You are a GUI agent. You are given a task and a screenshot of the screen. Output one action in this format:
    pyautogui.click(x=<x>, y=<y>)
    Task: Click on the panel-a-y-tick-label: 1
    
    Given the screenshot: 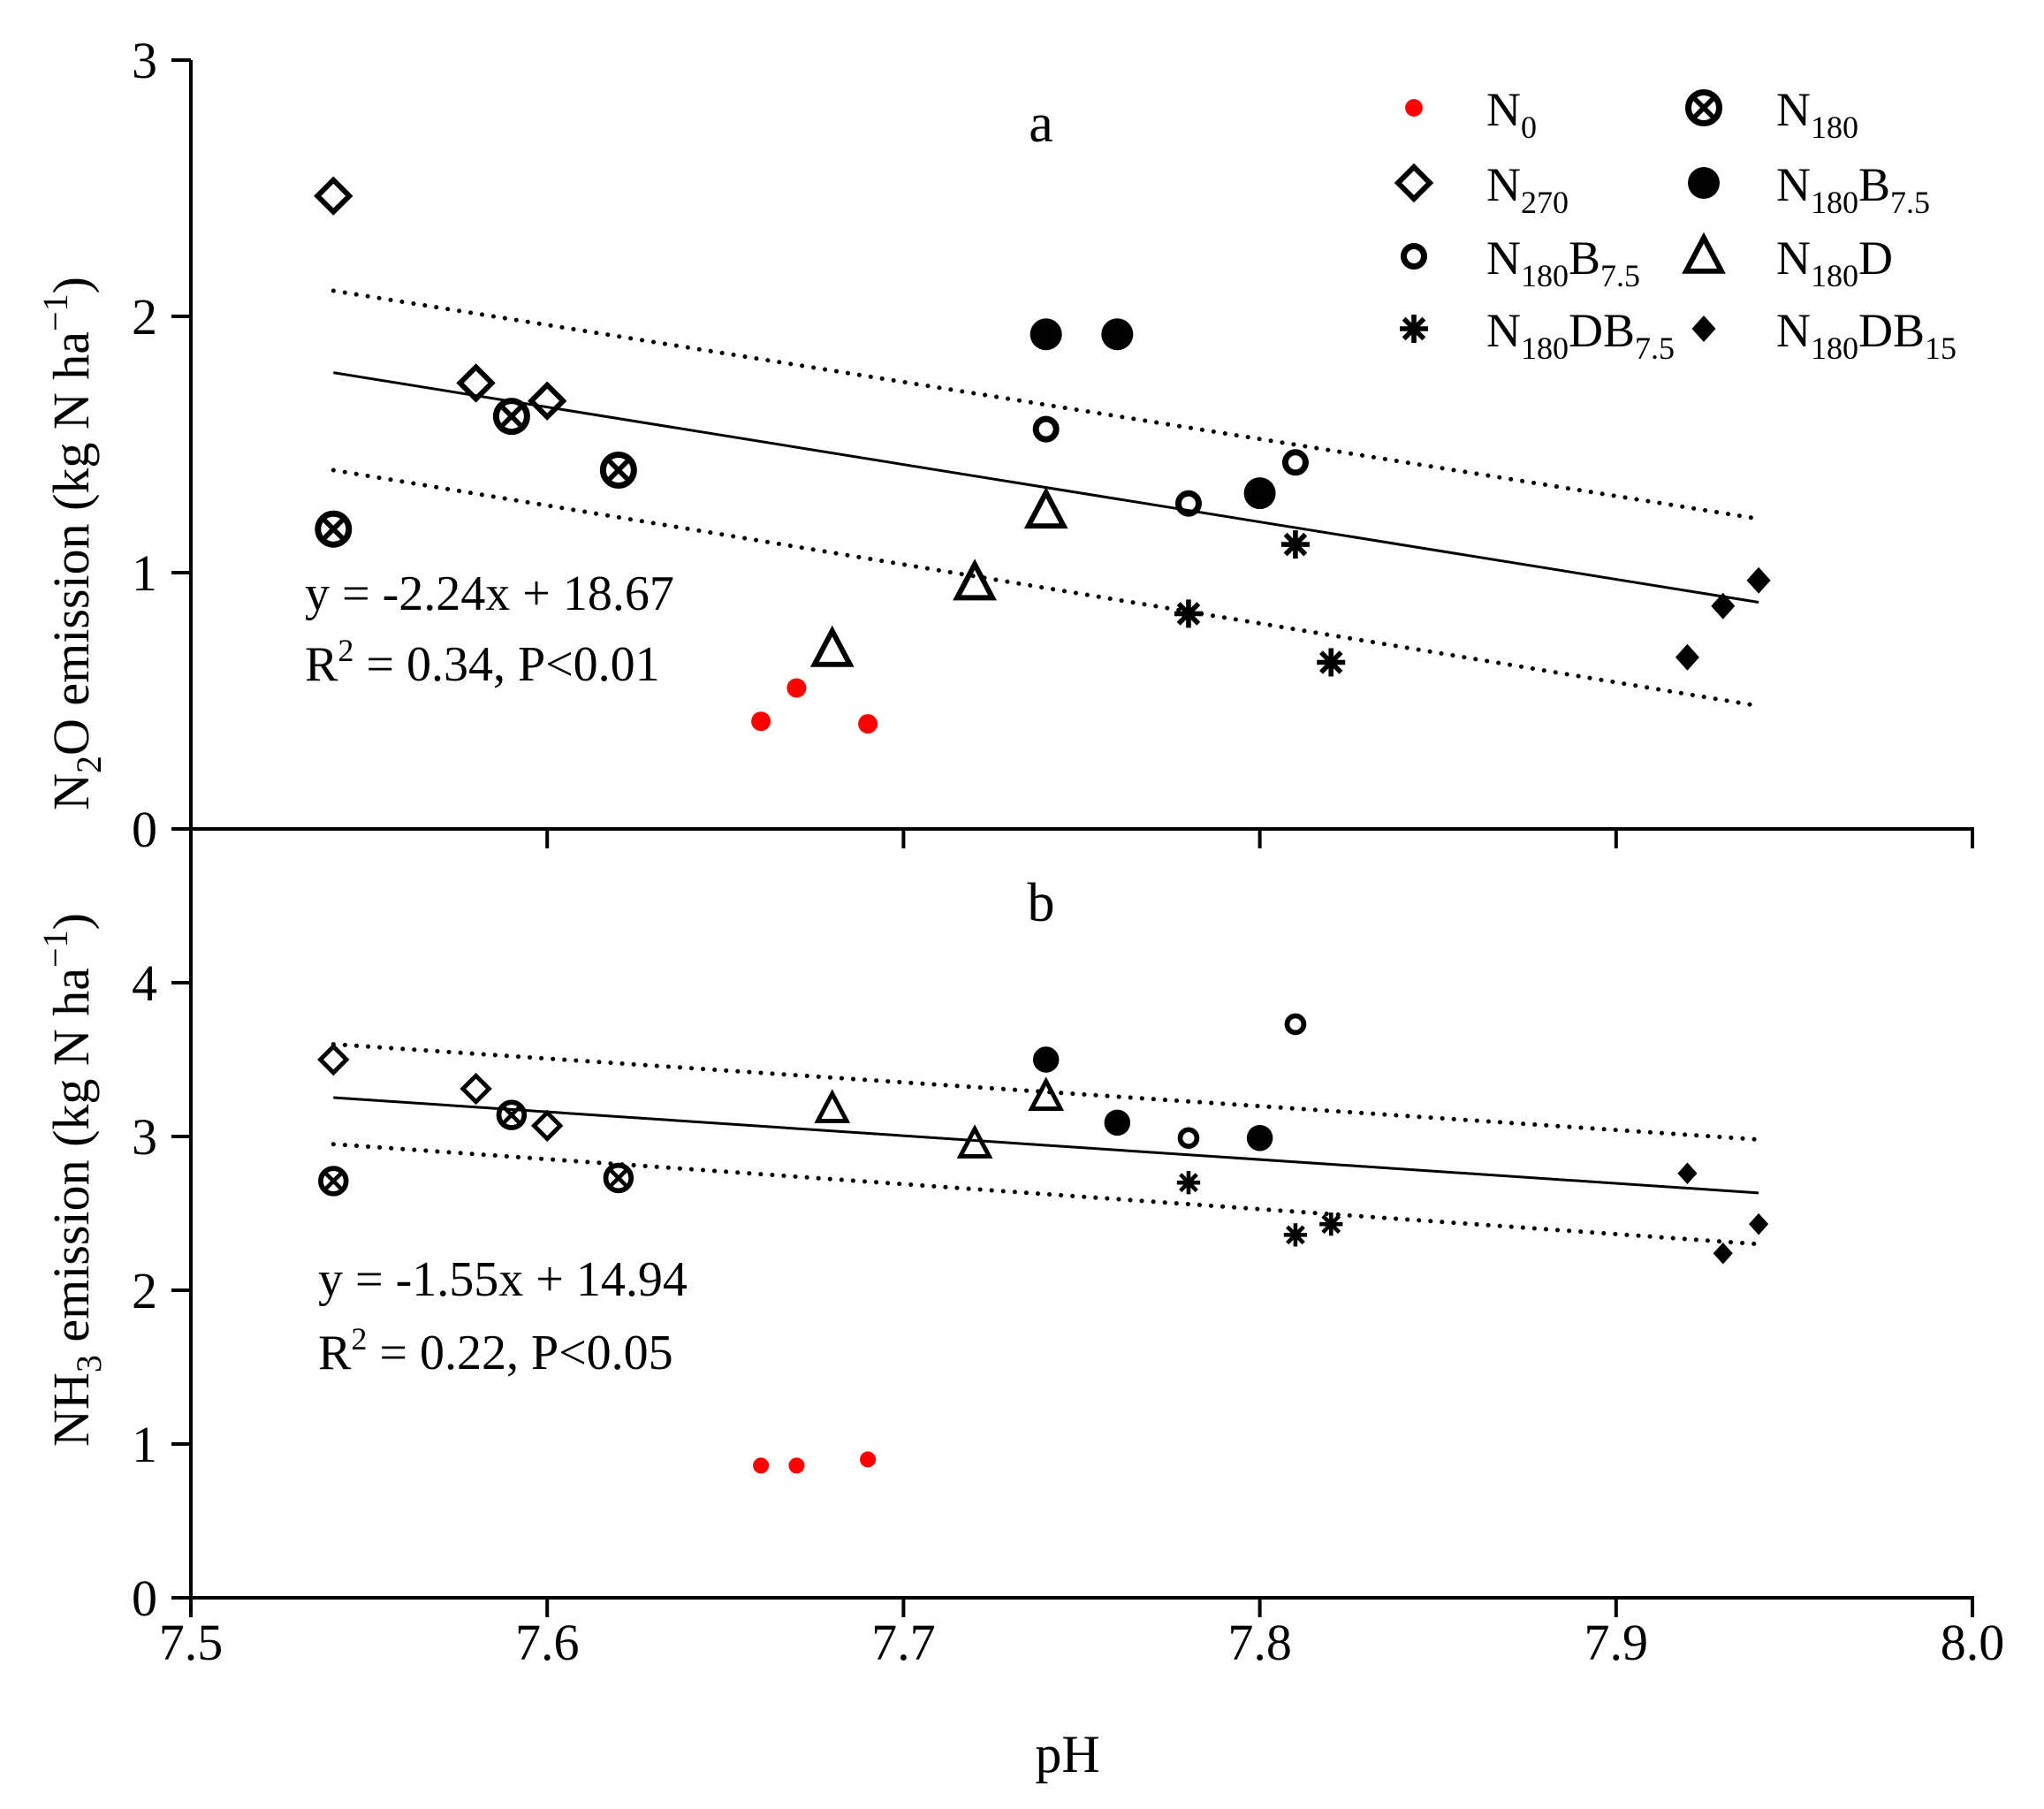 What is the action you would take?
    pyautogui.click(x=144, y=573)
    